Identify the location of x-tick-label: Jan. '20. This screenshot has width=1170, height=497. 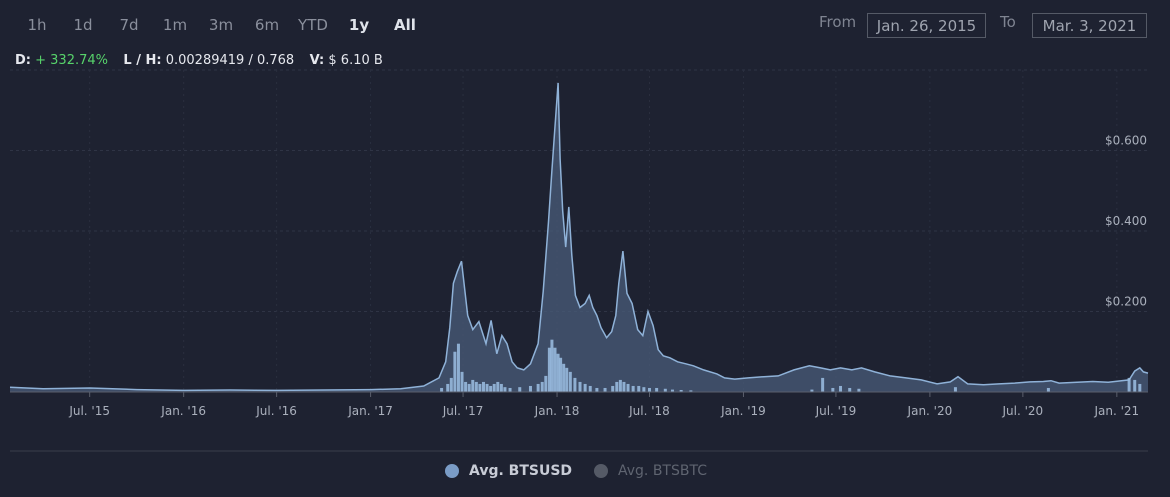
(930, 411).